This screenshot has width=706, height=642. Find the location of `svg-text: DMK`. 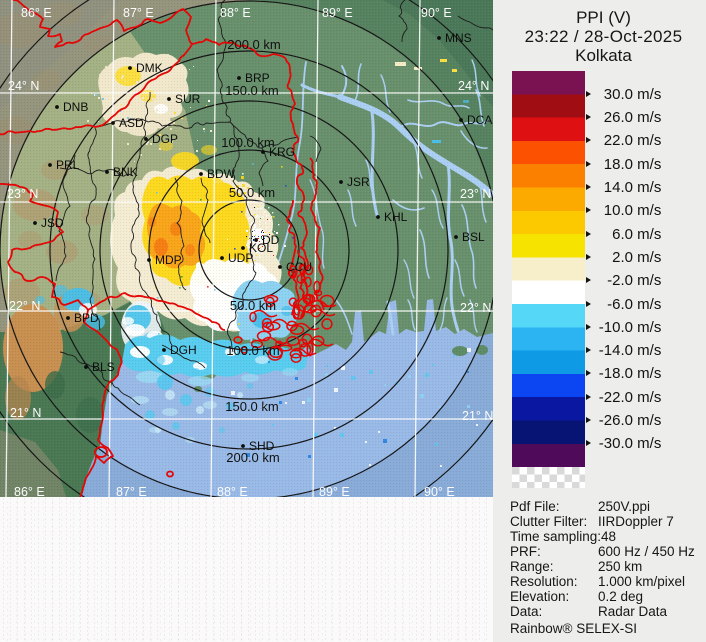

svg-text: DMK is located at coordinates (149, 68).